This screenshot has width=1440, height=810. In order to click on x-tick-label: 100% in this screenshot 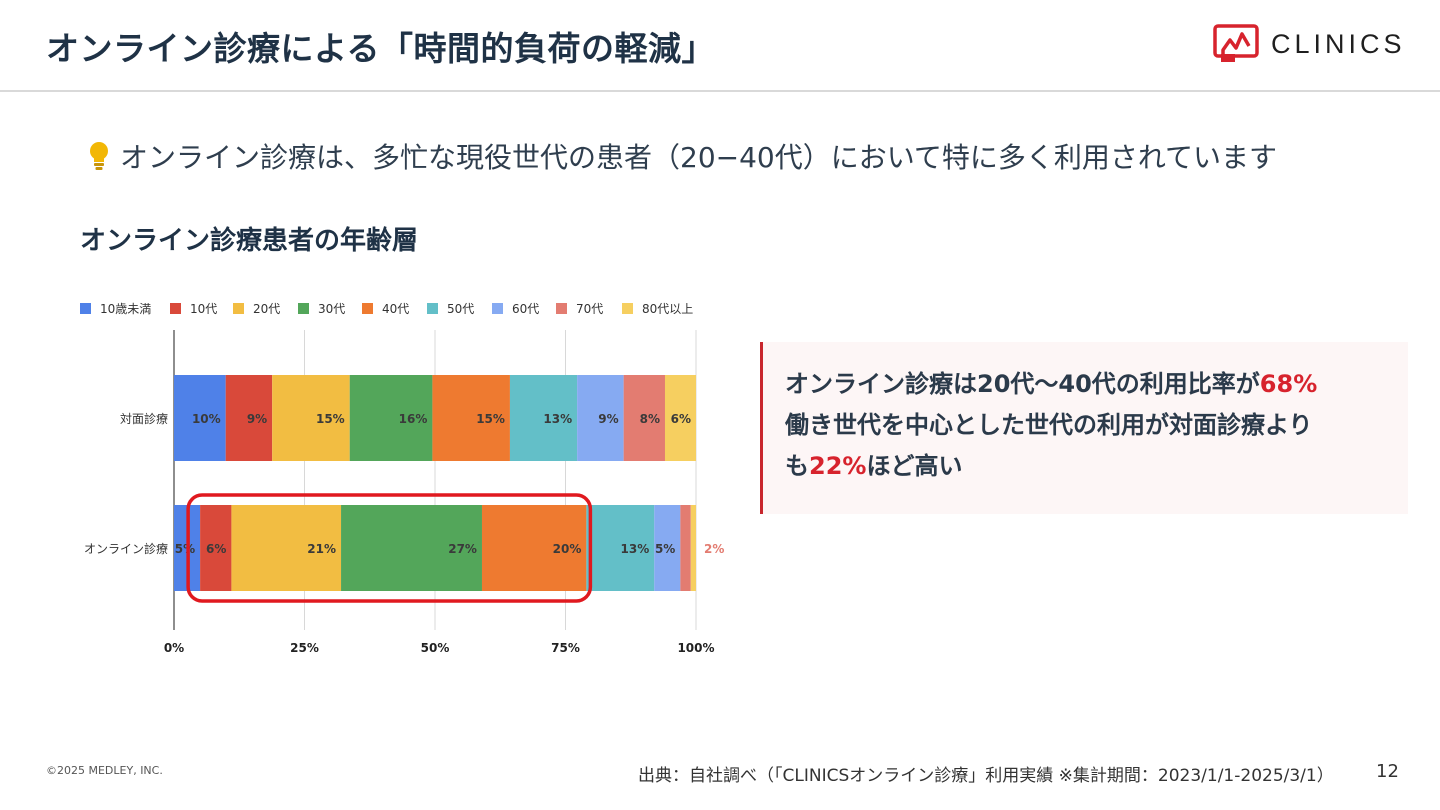, I will do `click(695, 648)`.